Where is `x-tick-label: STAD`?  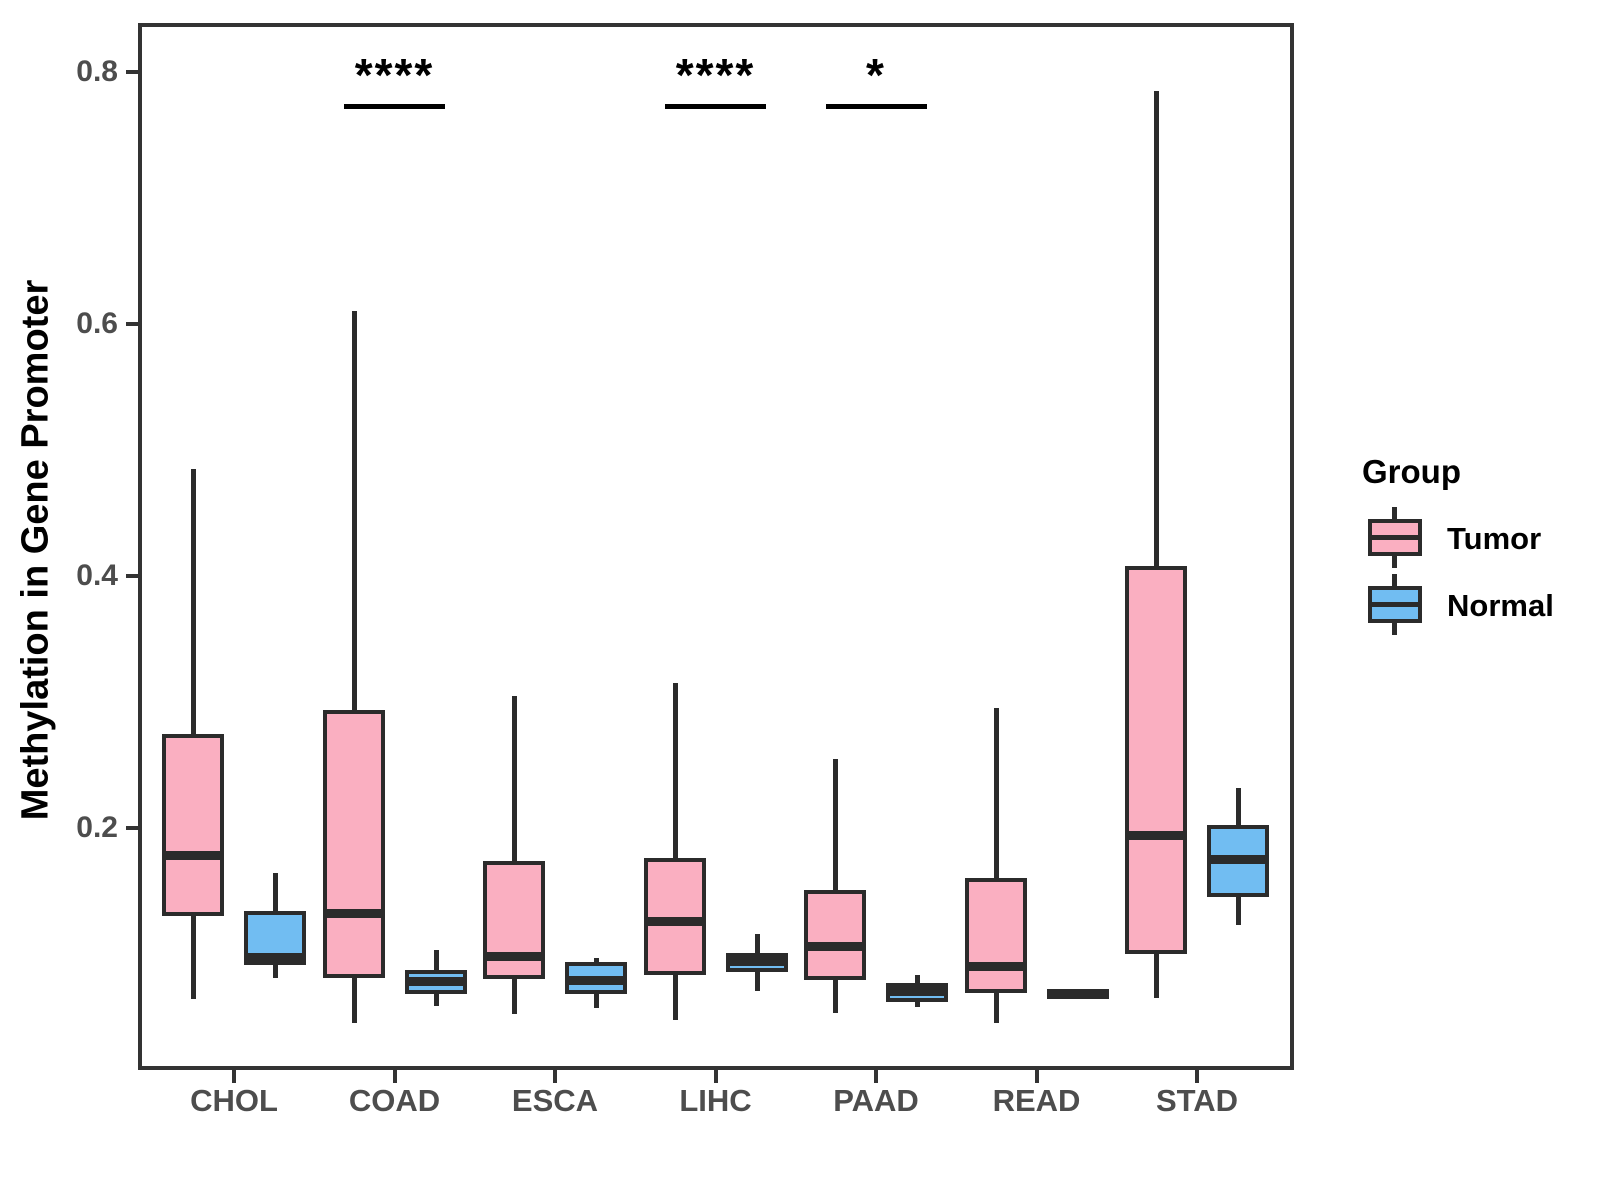 x-tick-label: STAD is located at coordinates (1197, 1100).